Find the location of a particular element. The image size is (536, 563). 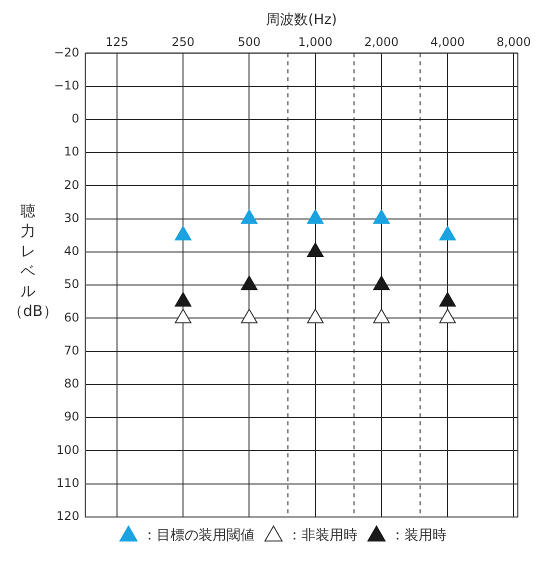

y-tick-label: 120 is located at coordinates (68, 516).